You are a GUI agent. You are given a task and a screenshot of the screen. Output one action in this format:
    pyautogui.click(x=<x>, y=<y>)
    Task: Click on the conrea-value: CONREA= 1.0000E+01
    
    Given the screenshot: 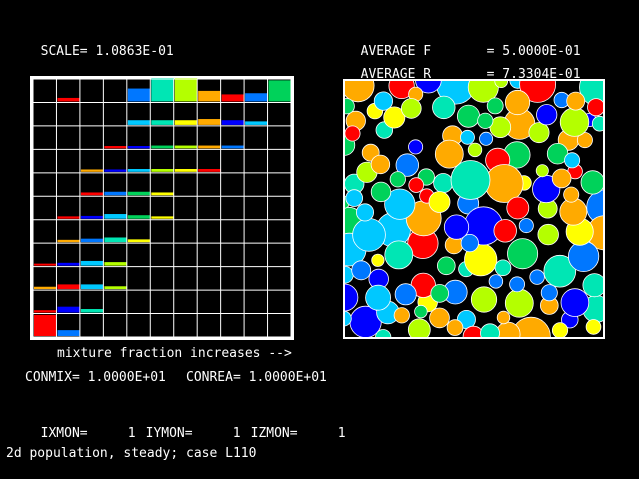 What is the action you would take?
    pyautogui.click(x=256, y=377)
    